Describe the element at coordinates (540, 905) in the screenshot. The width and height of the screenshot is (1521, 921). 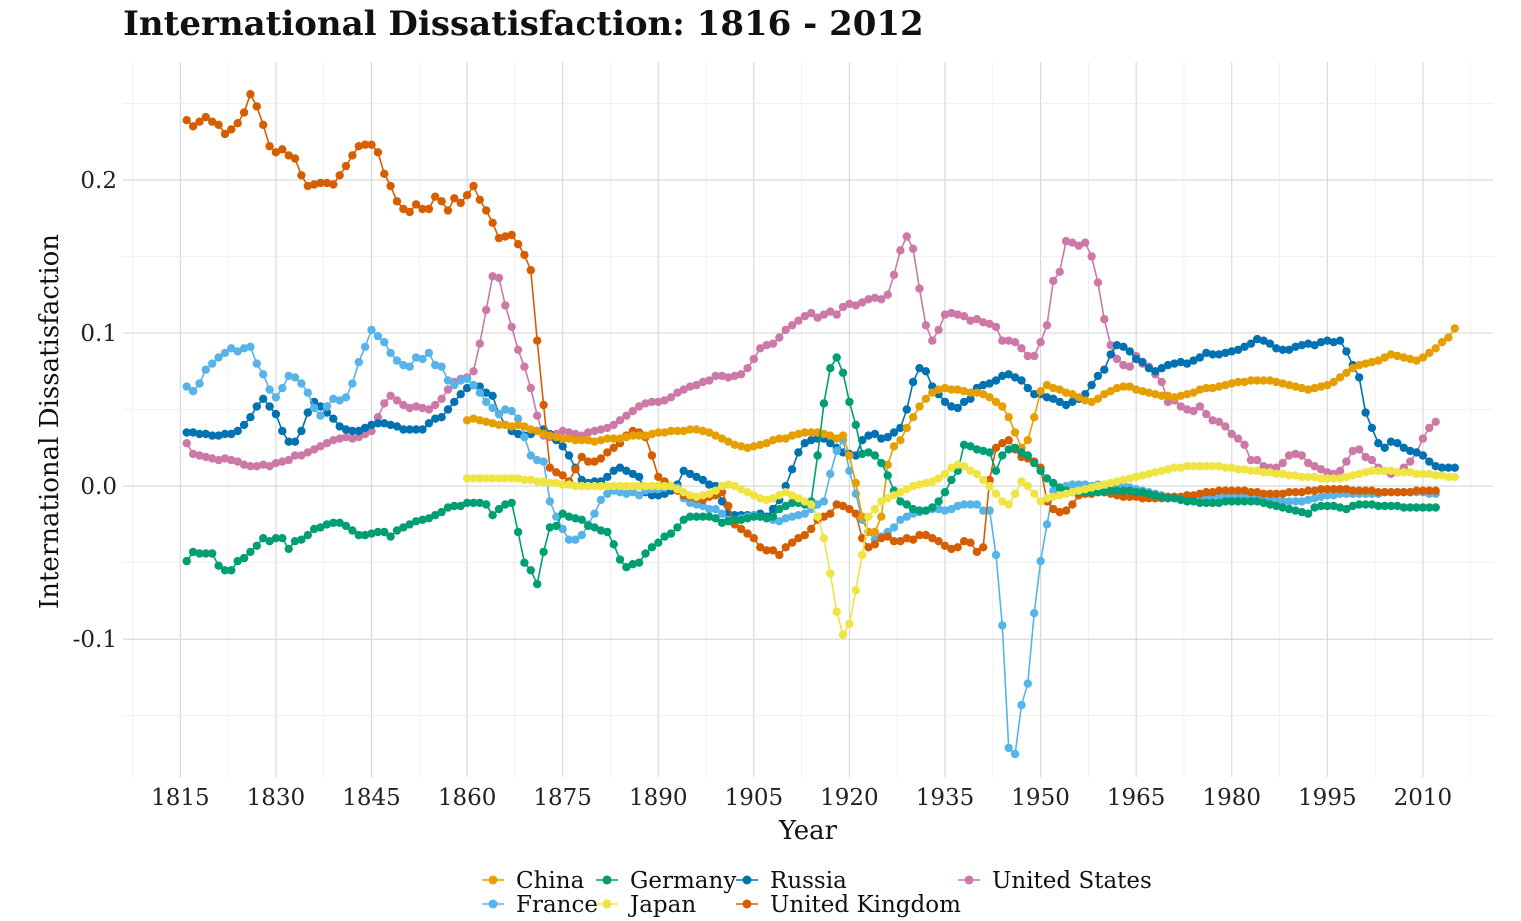
I see `legend-item-france: France` at that location.